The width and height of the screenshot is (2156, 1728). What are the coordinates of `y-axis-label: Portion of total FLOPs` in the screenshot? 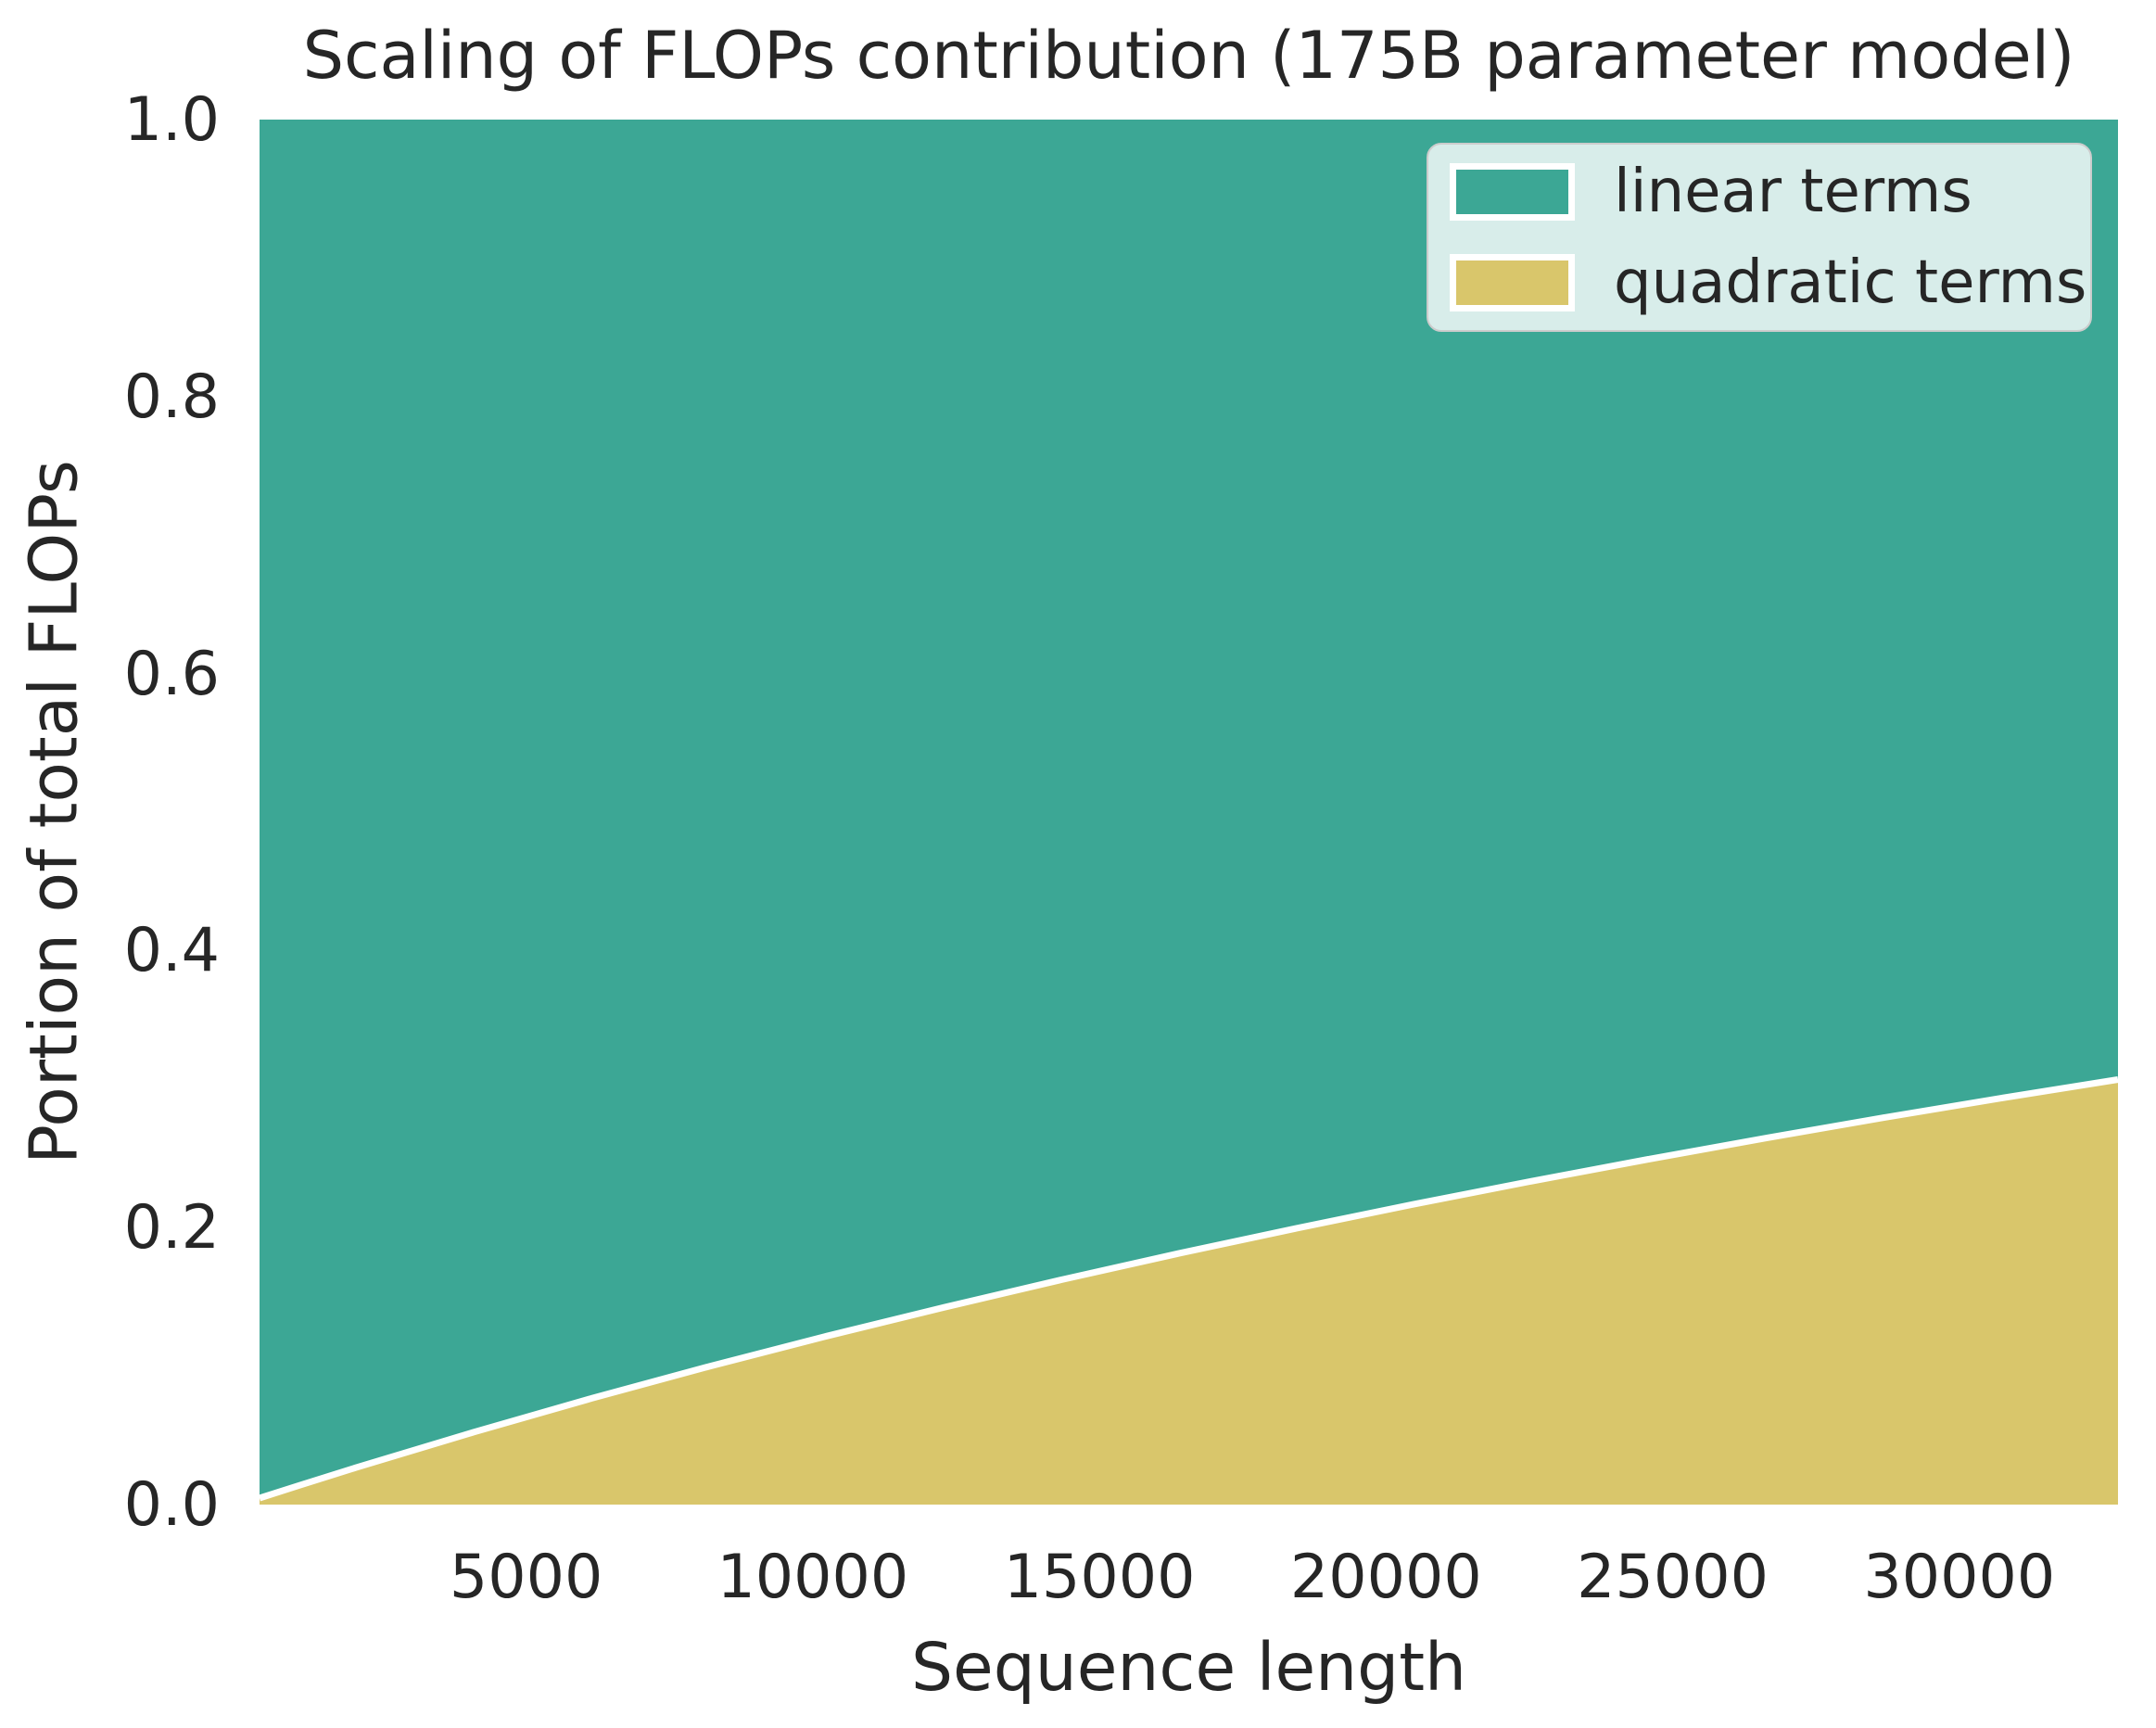 It's located at (54, 812).